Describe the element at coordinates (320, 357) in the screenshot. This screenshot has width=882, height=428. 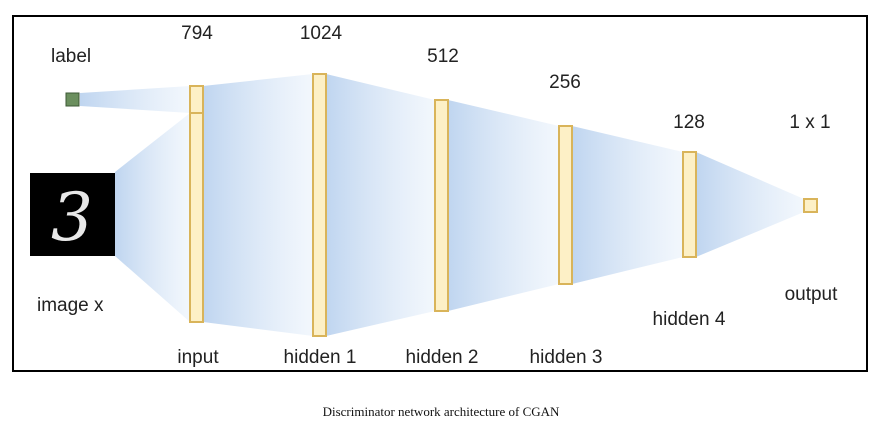
I see `hidden-1-name-label: hidden 1` at that location.